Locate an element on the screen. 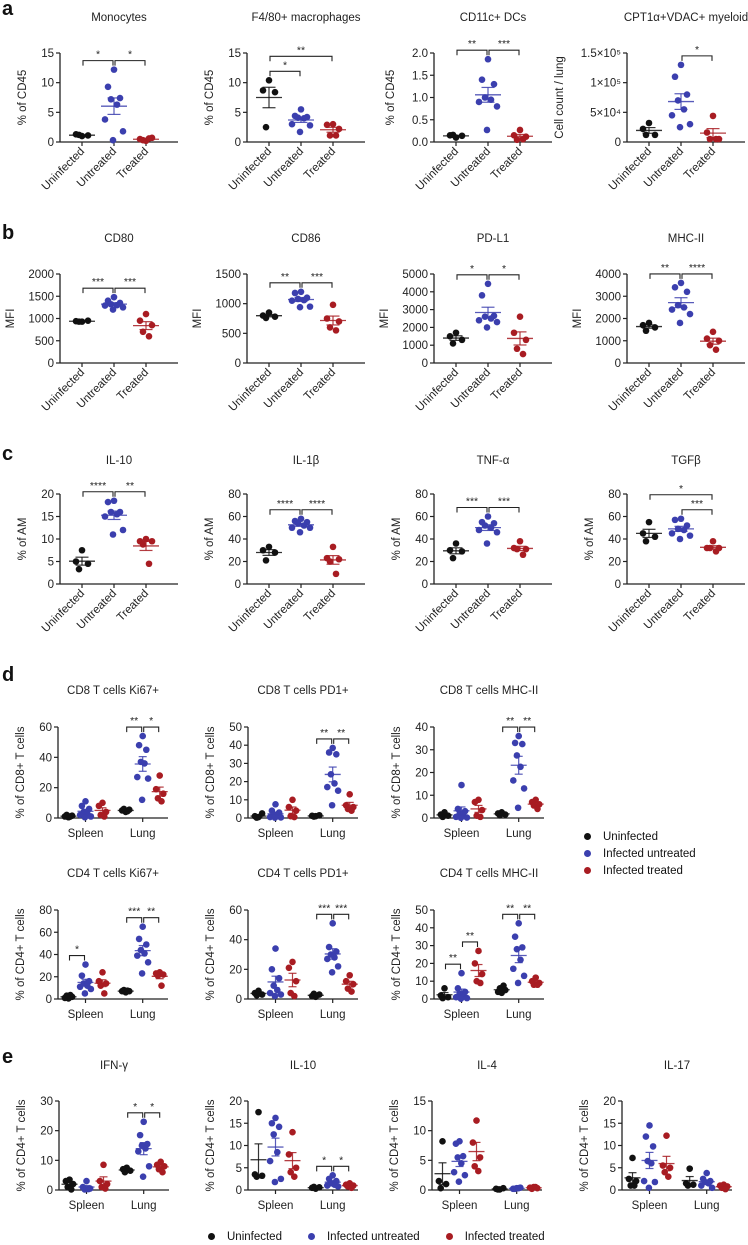  y-axis-label: % of CD4+ T cells is located at coordinates (21, 954).